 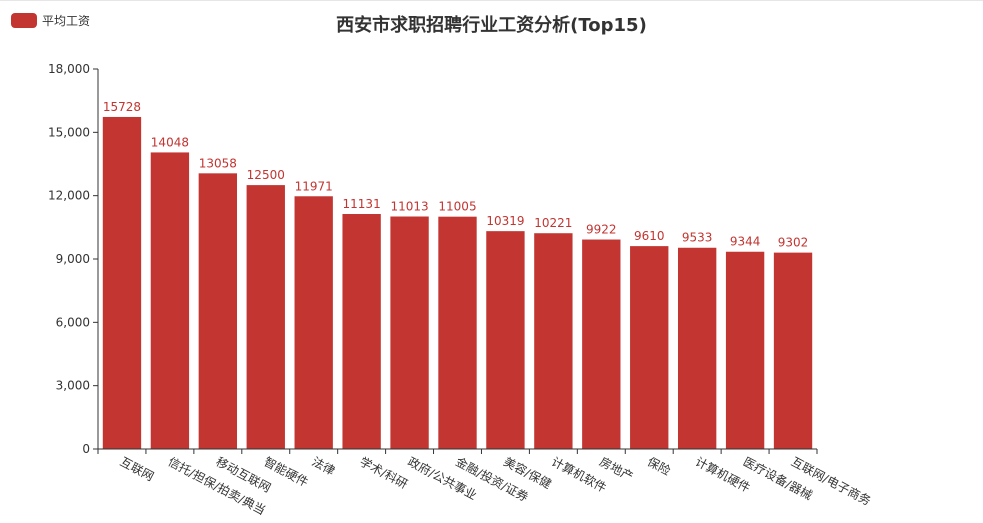 I want to click on legend-item: 平均工资, so click(x=50, y=20).